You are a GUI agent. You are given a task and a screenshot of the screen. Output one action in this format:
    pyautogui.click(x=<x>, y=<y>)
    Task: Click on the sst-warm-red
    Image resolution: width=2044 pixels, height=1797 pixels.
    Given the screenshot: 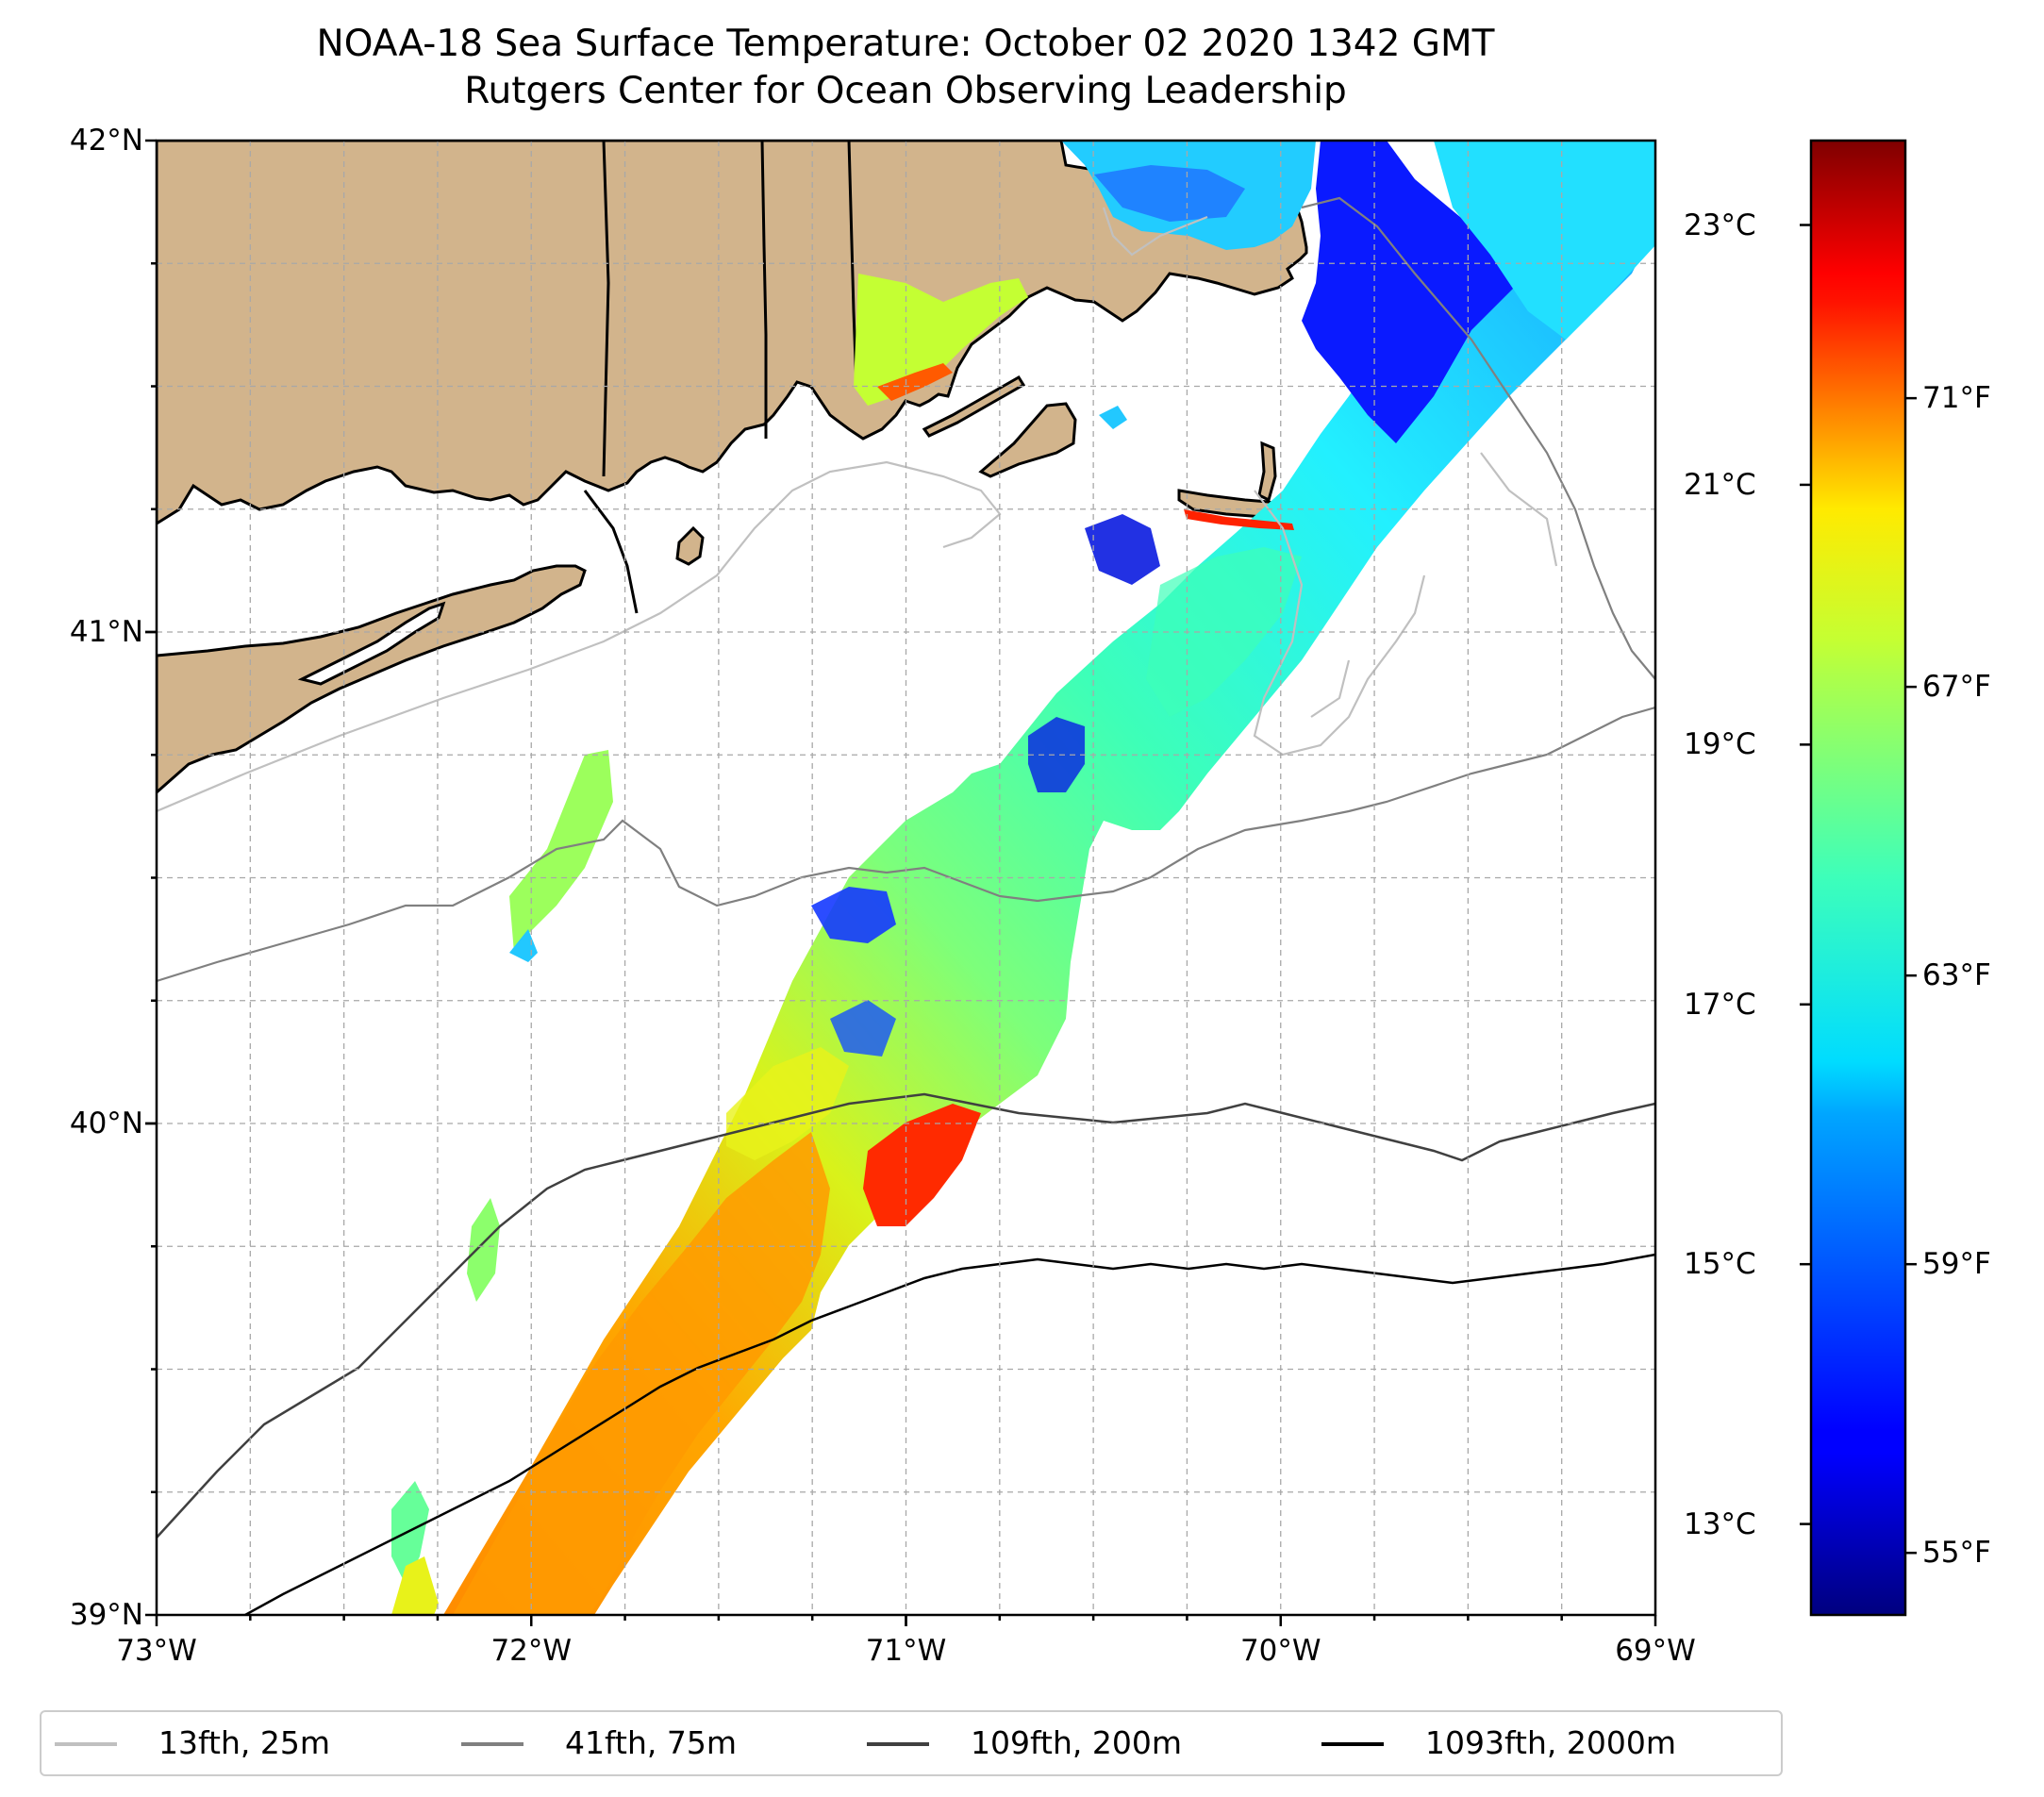 What is the action you would take?
    pyautogui.click(x=922, y=1165)
    